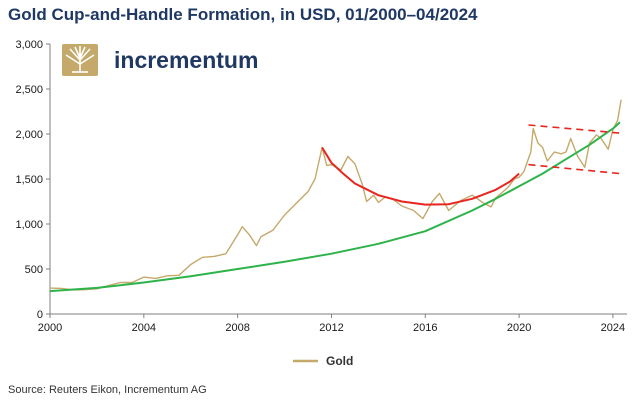  Describe the element at coordinates (574, 169) in the screenshot. I see `handle-lower-dashed-red` at that location.